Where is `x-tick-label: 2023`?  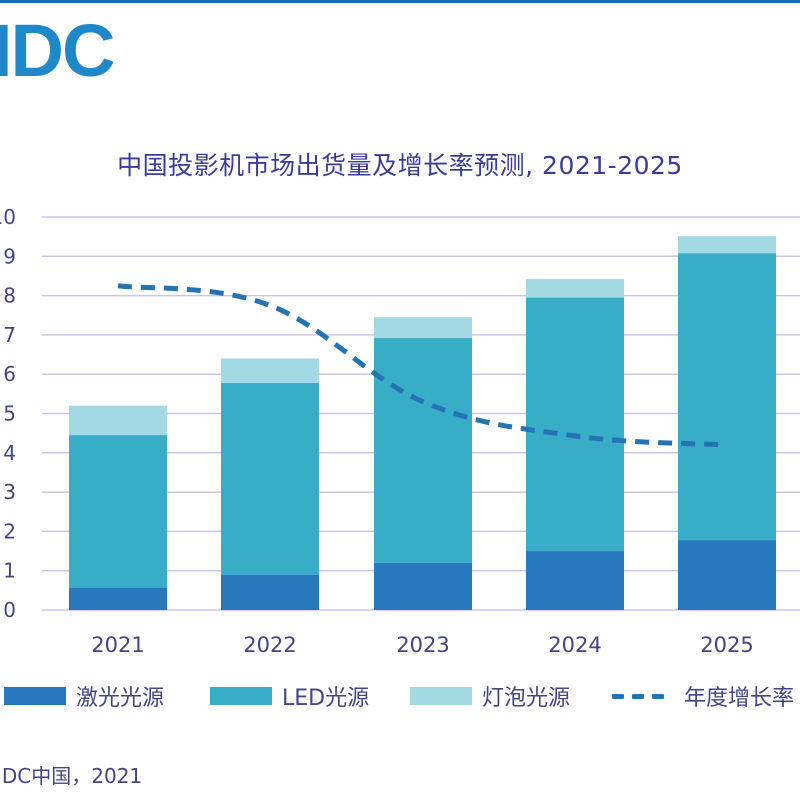
x-tick-label: 2023 is located at coordinates (422, 645).